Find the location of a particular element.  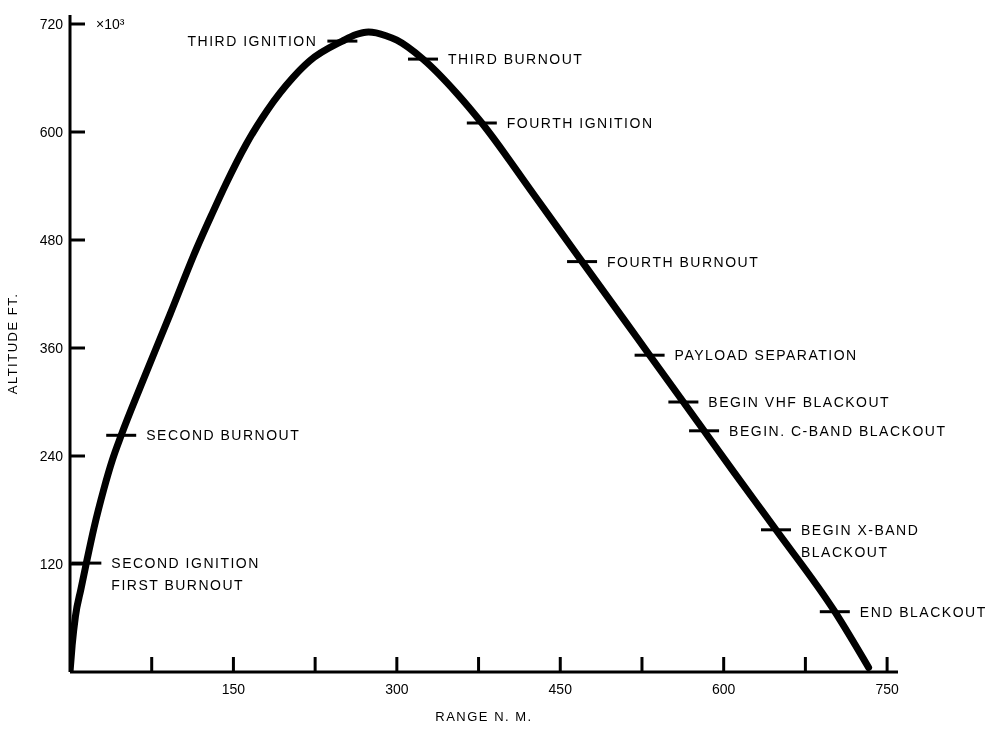

annotation: FOURTH BURNOUT is located at coordinates (683, 261).